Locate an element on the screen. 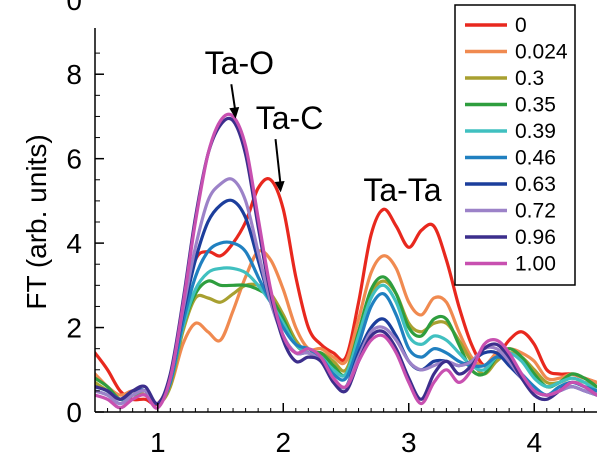 The height and width of the screenshot is (456, 597). annotation-label: Ta-C is located at coordinates (290, 118).